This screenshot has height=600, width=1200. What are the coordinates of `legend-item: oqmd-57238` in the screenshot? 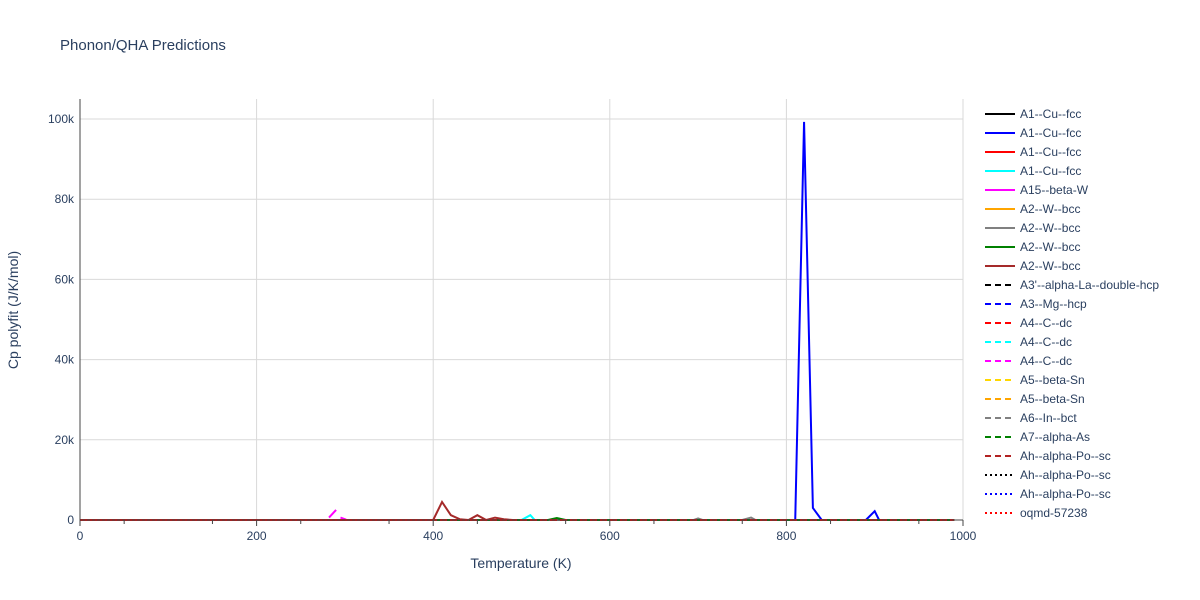 It's located at (1036, 513).